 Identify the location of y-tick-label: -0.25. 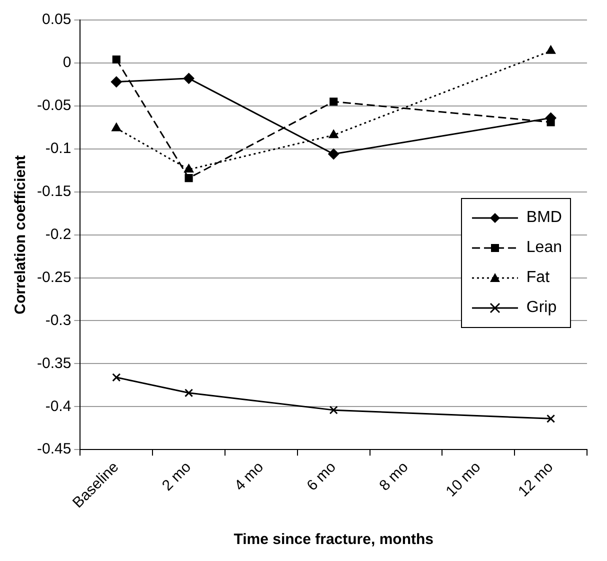
(54, 277).